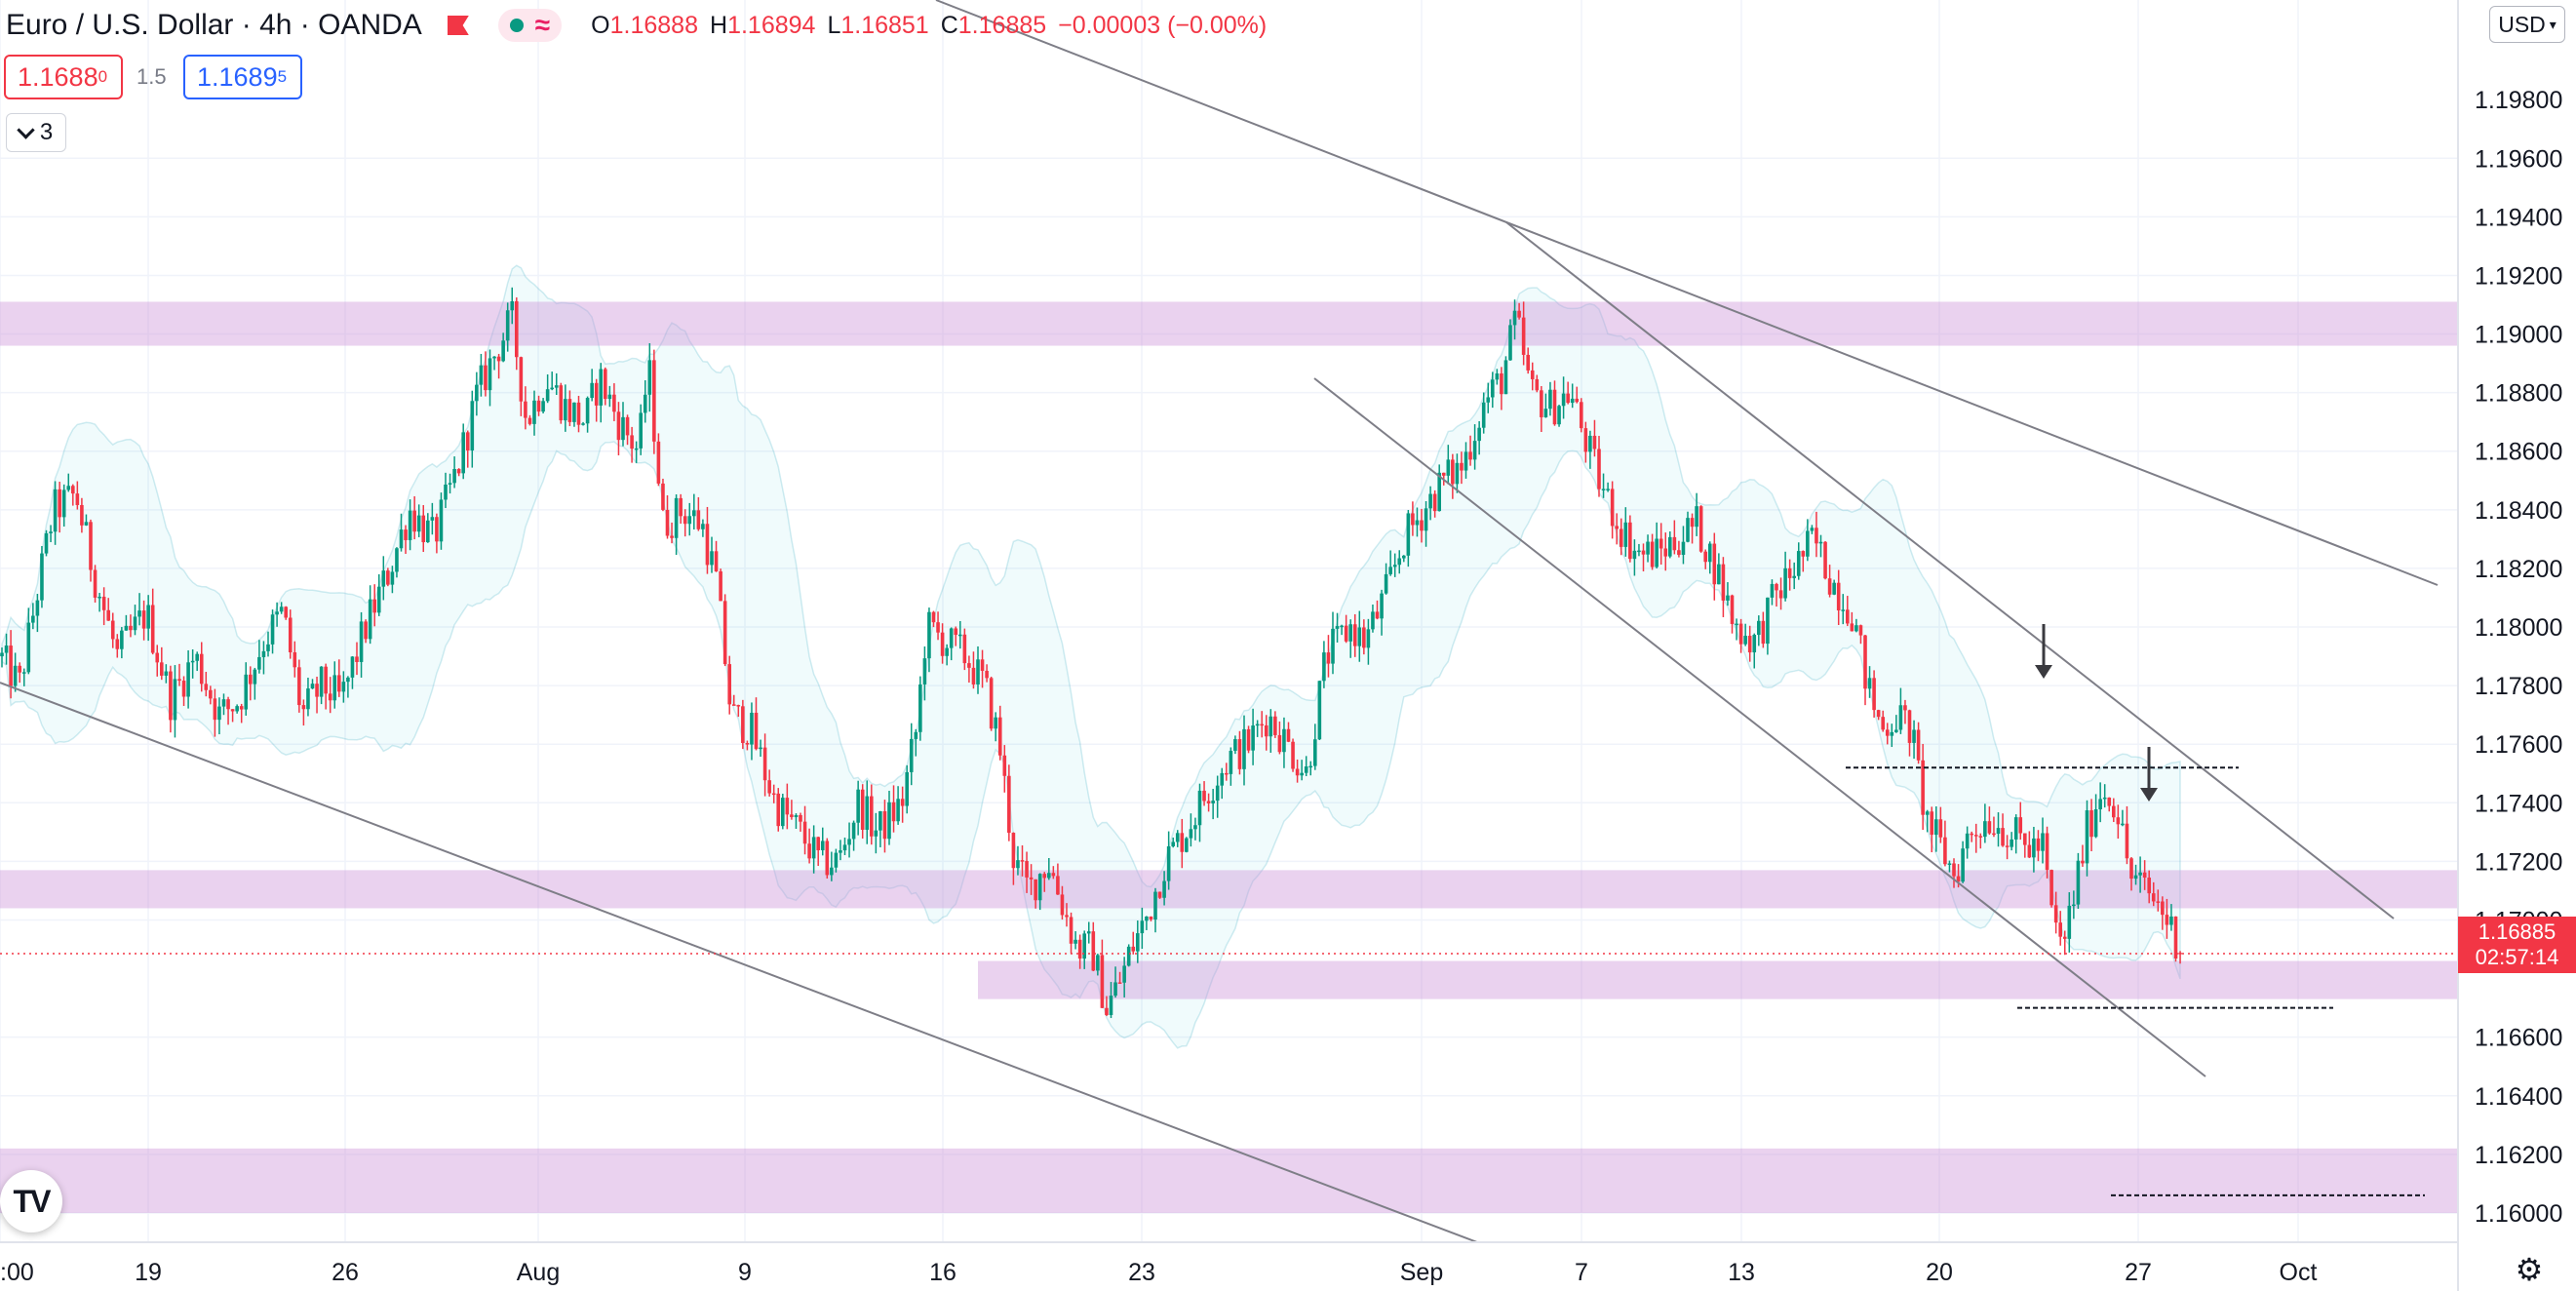 This screenshot has width=2576, height=1291. I want to click on flag-icon, so click(458, 25).